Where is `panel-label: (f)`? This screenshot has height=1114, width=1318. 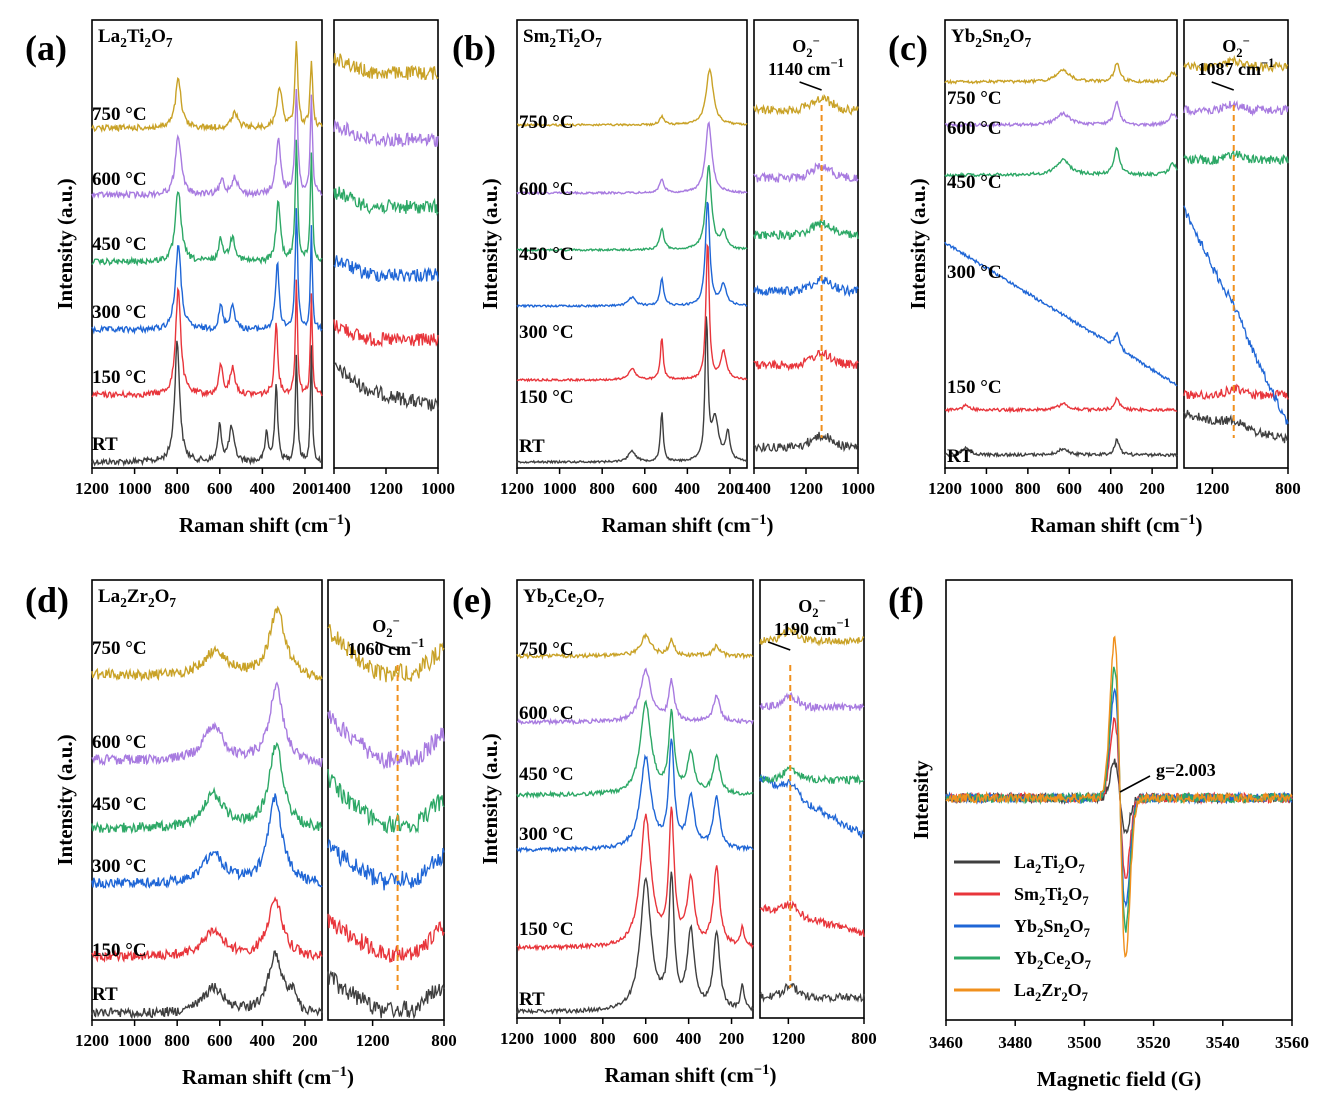 panel-label: (f) is located at coordinates (906, 600).